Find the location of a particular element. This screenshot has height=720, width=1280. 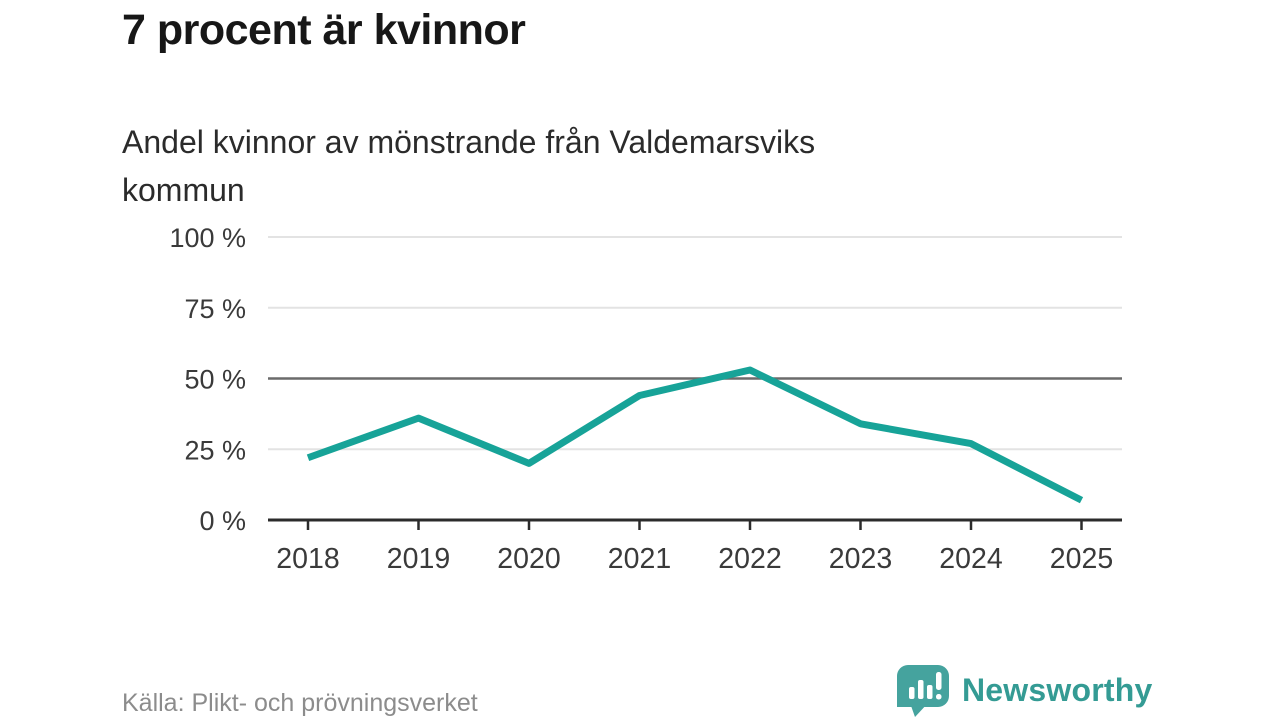

x-axis-tick-label: 2018 is located at coordinates (307, 559).